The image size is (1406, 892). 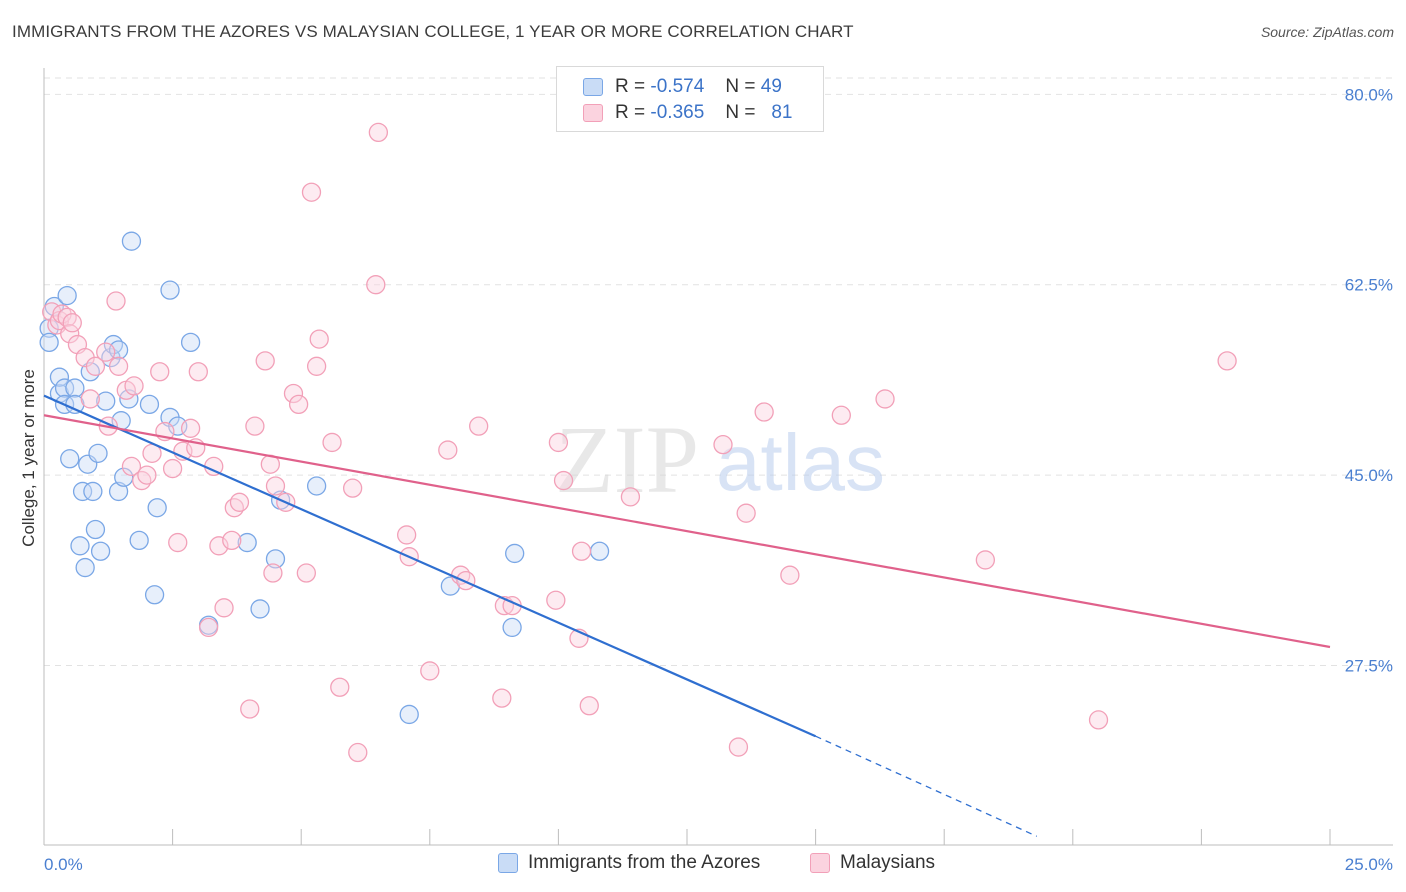 What do you see at coordinates (782, 112) in the screenshot?
I see `legend-n-value: 81` at bounding box center [782, 112].